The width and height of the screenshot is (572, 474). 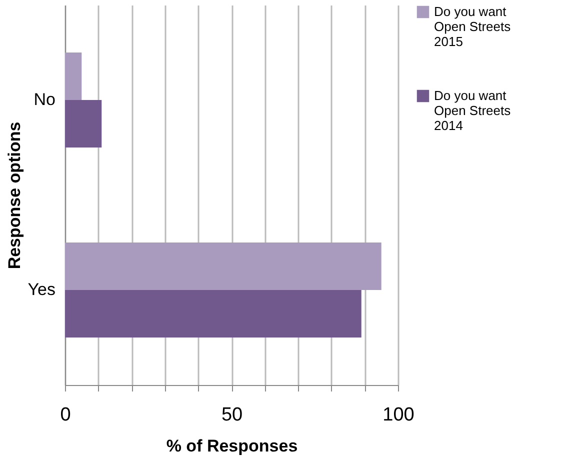 What do you see at coordinates (45, 99) in the screenshot?
I see `y-tick-label: No` at bounding box center [45, 99].